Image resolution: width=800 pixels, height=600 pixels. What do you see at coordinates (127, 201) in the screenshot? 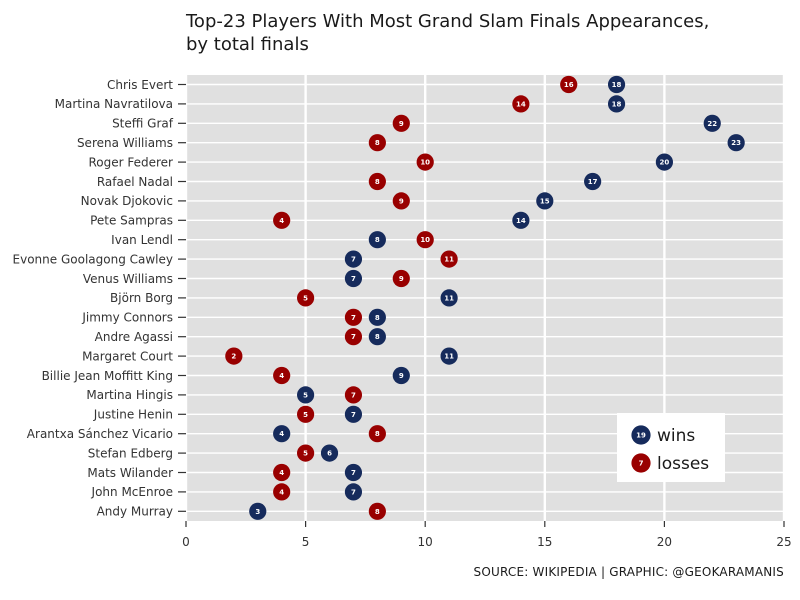
I see `player-label: Novak Djokovic` at bounding box center [127, 201].